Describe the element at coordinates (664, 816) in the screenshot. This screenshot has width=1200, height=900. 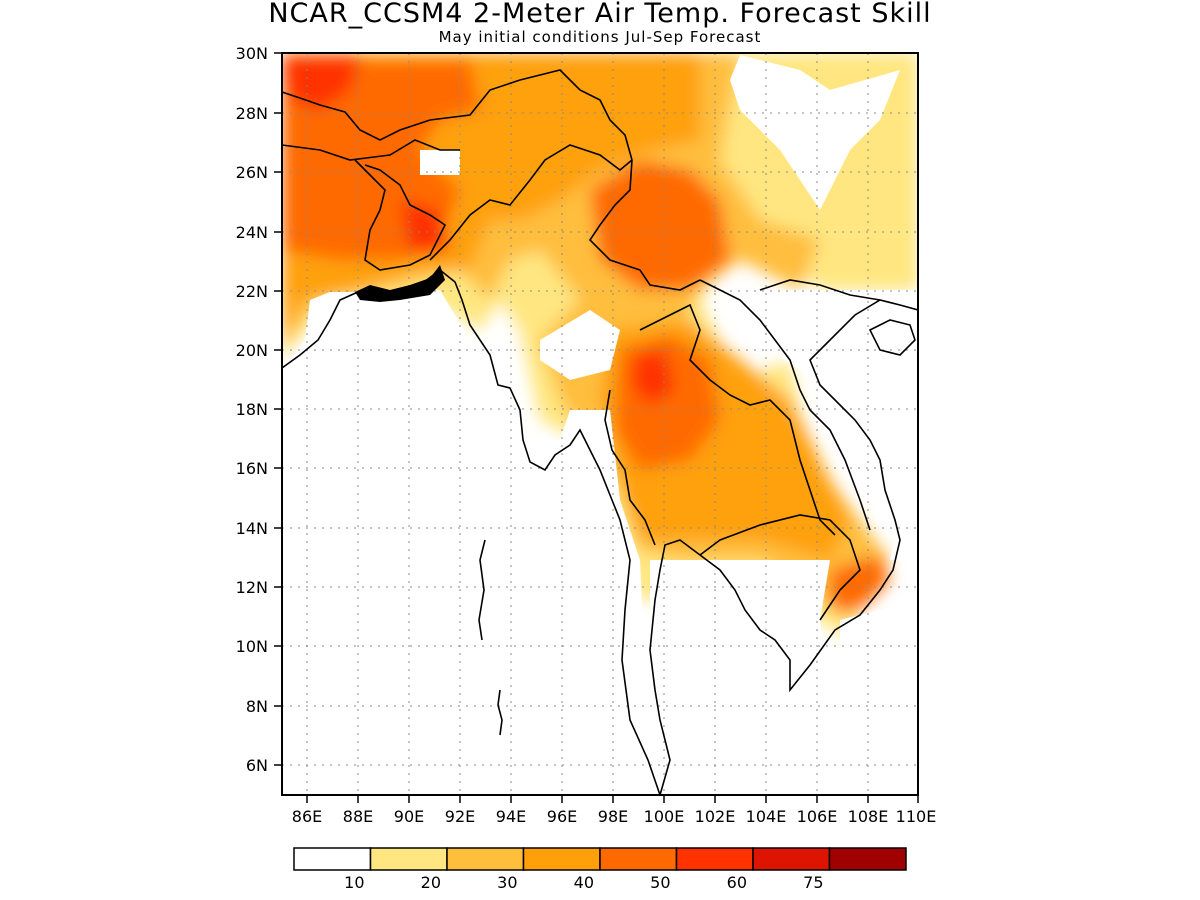
I see `lon-label: 100E` at that location.